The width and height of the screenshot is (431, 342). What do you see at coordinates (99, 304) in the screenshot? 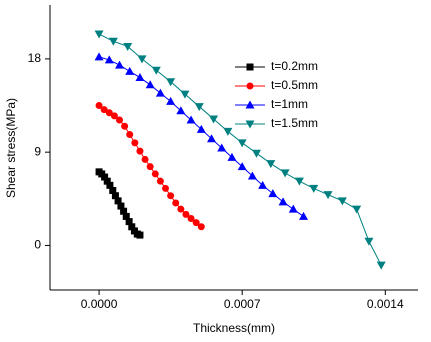
I see `x-tick-label: 0.0000` at bounding box center [99, 304].